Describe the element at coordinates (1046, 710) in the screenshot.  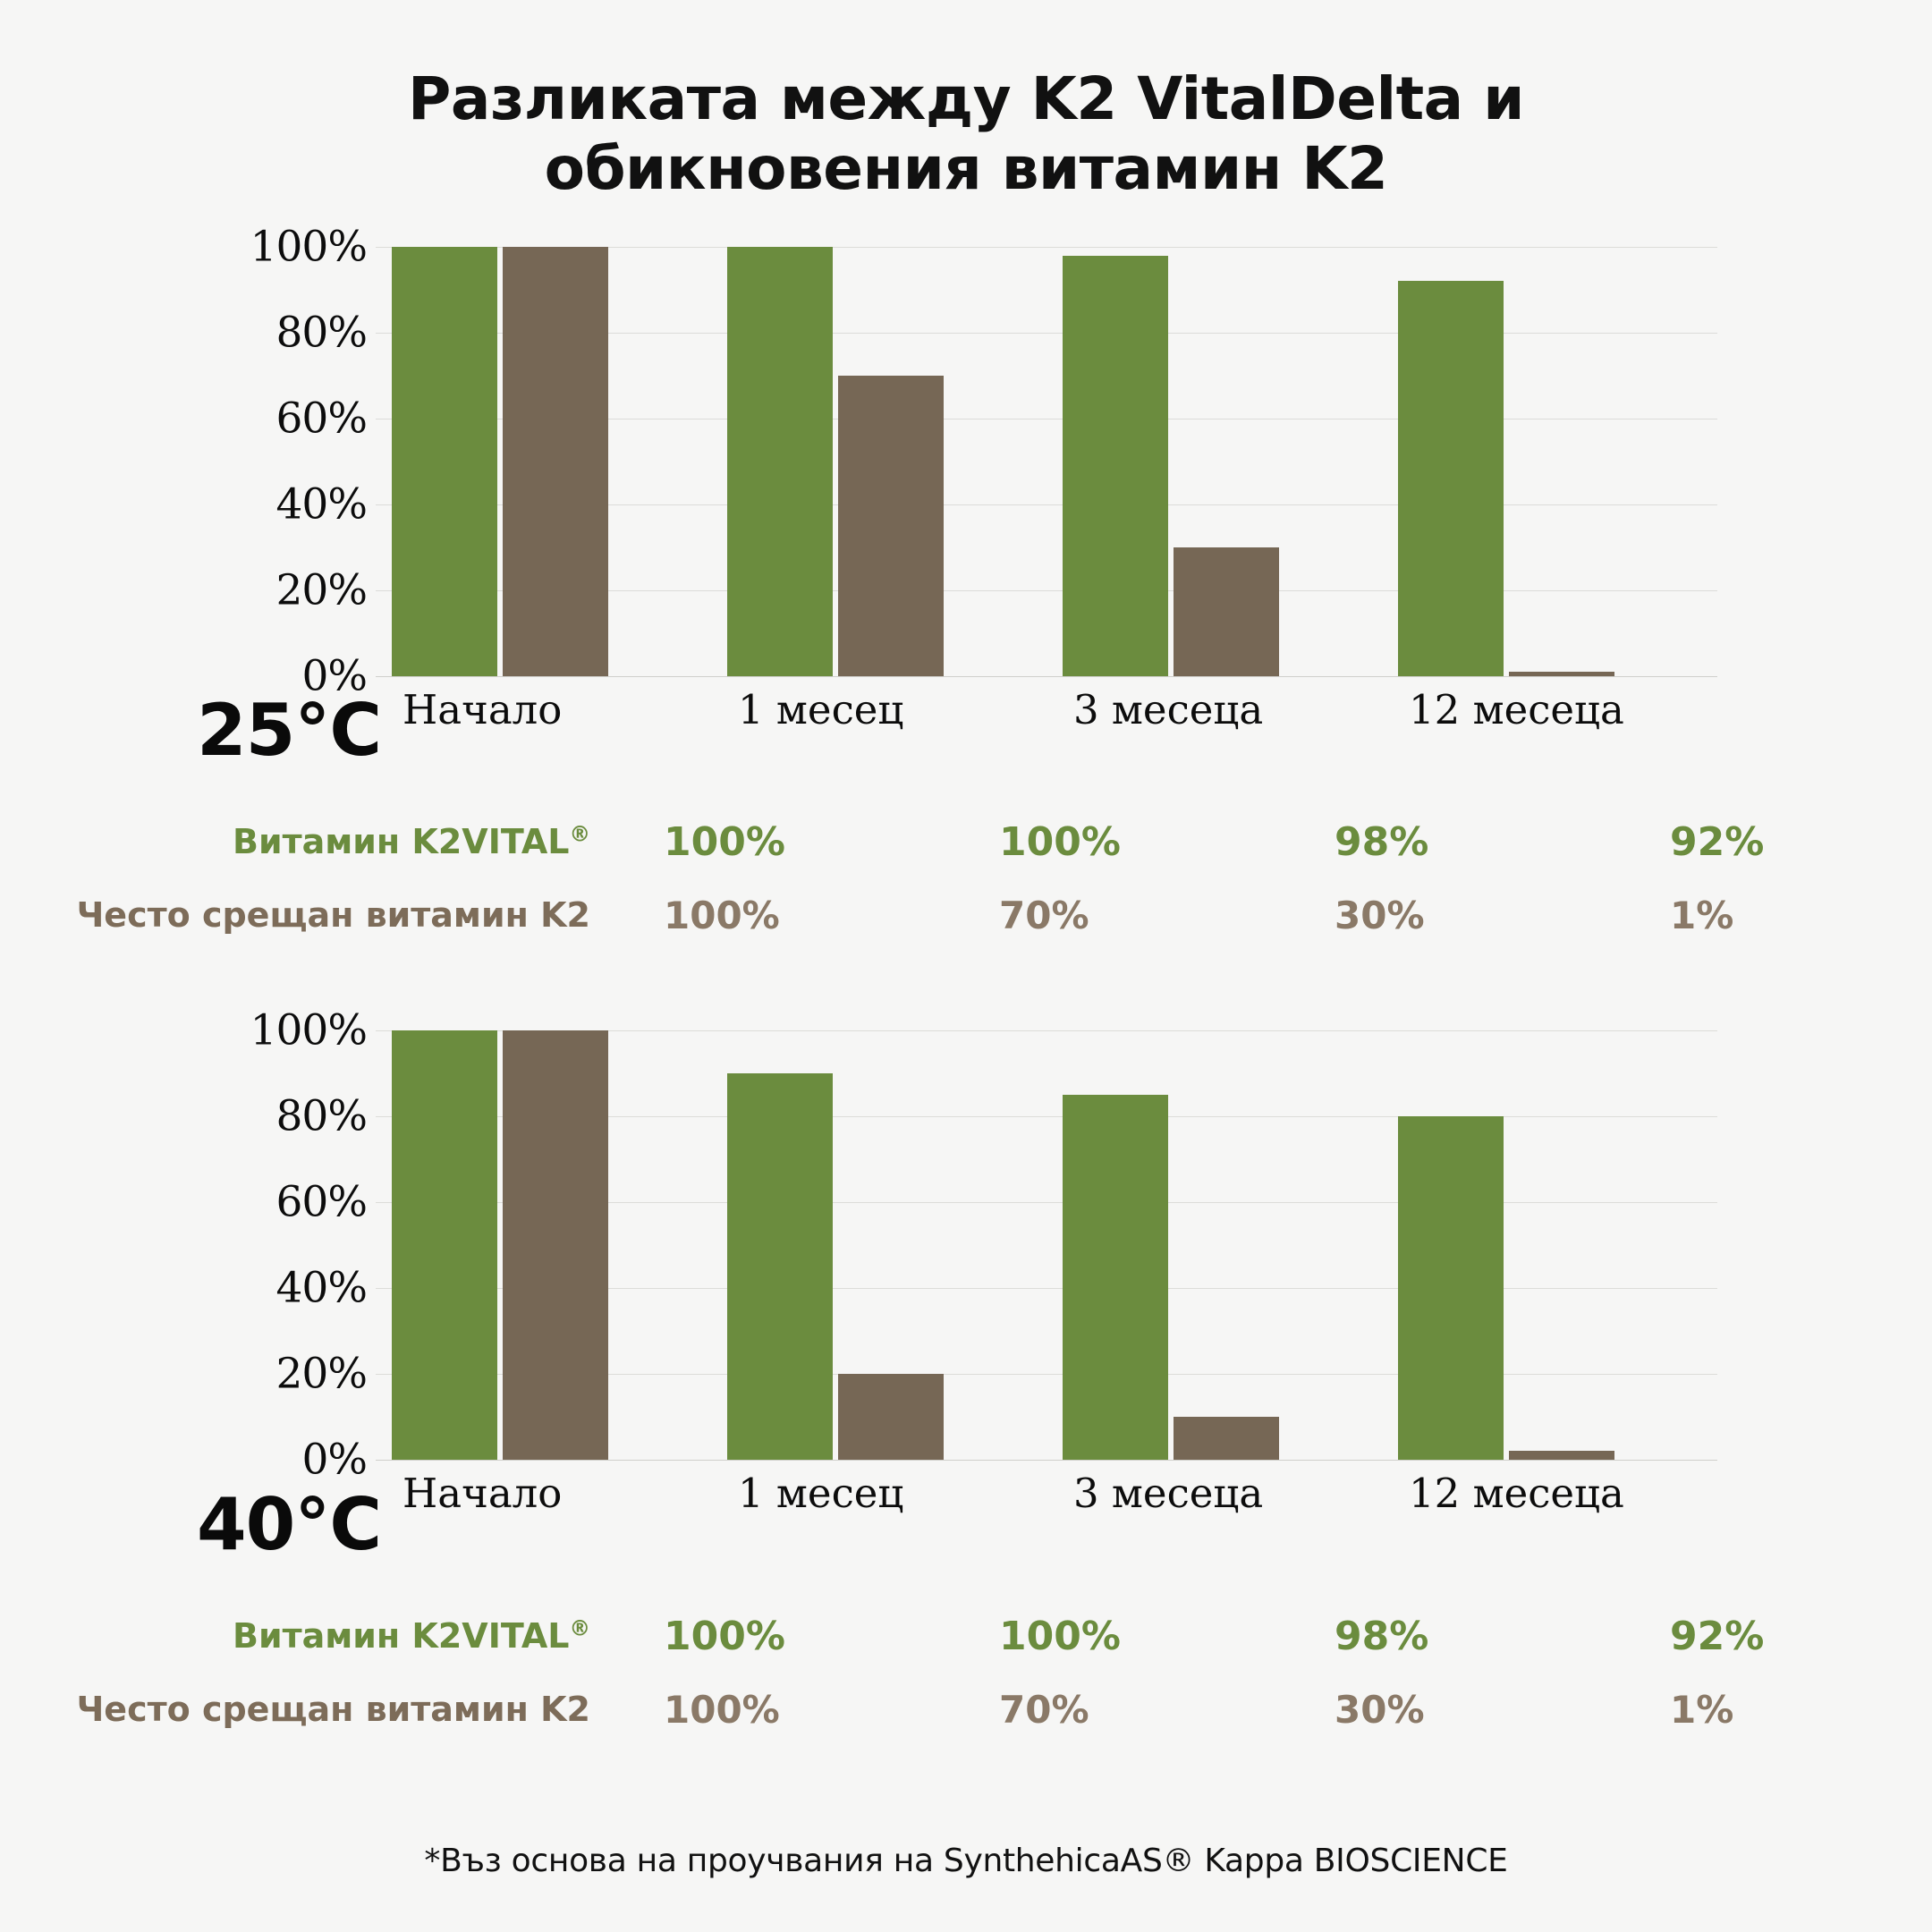
I see `x-axis-25c: Начало 1 месец 3 месеца 12 месеца` at that location.